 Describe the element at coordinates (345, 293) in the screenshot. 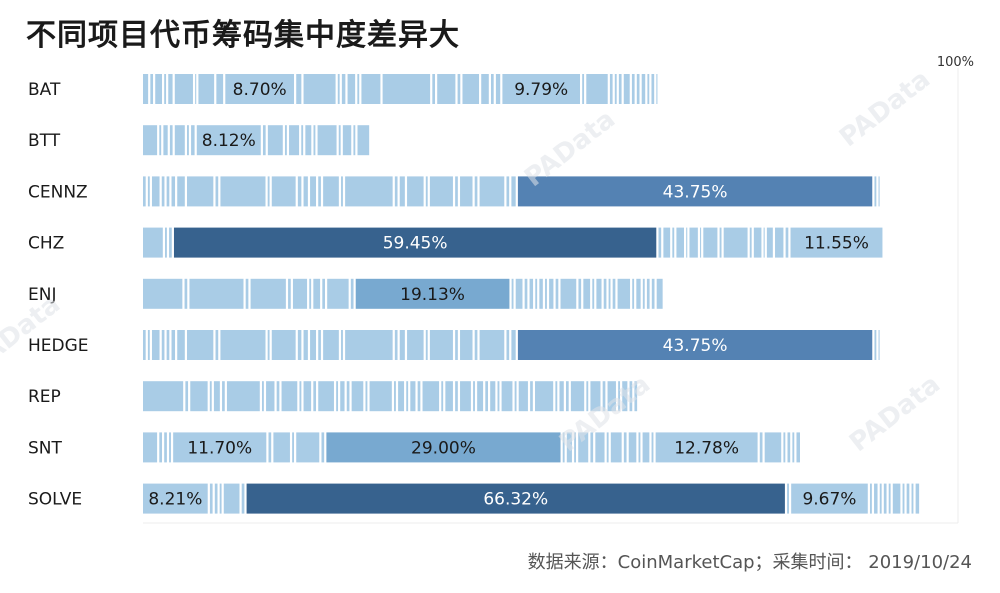

I see `bar-row-enj: ENJ 19.13%` at that location.